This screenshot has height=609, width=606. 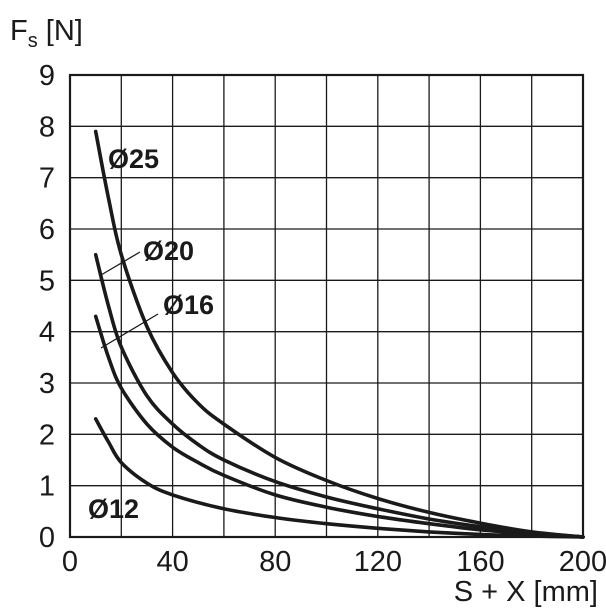 I want to click on series-label-d20: Ø20, so click(x=168, y=251).